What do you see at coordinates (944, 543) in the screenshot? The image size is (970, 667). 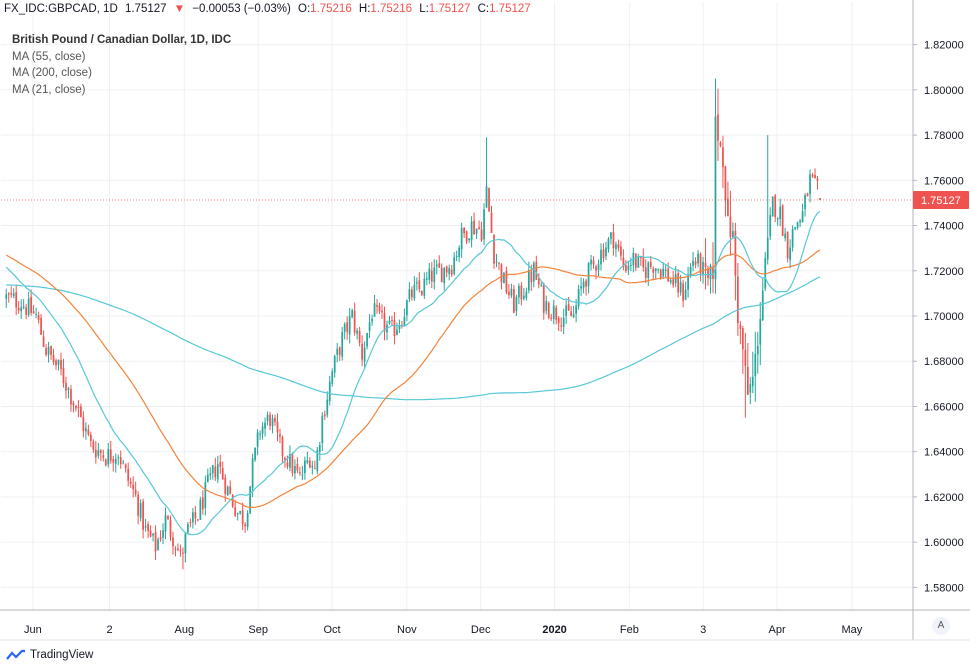 I see `y-tick-label: 1.60000` at bounding box center [944, 543].